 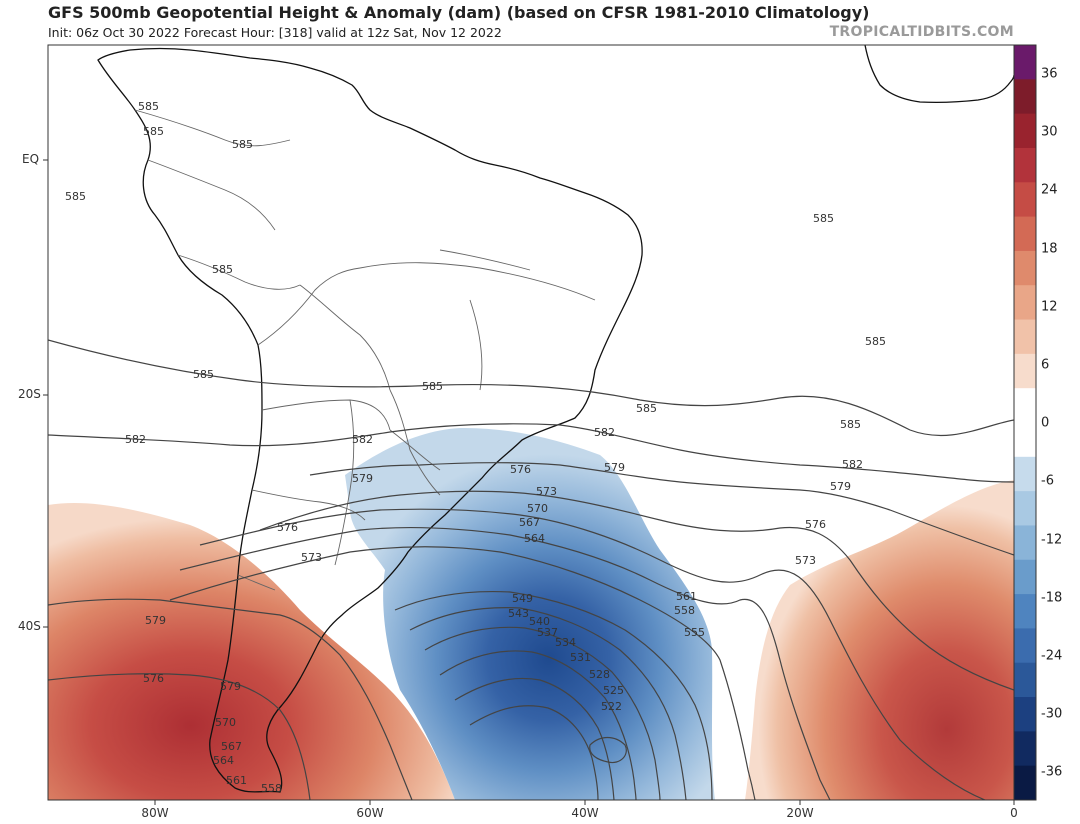 I want to click on lat-label-eq: EQ, so click(x=31, y=159).